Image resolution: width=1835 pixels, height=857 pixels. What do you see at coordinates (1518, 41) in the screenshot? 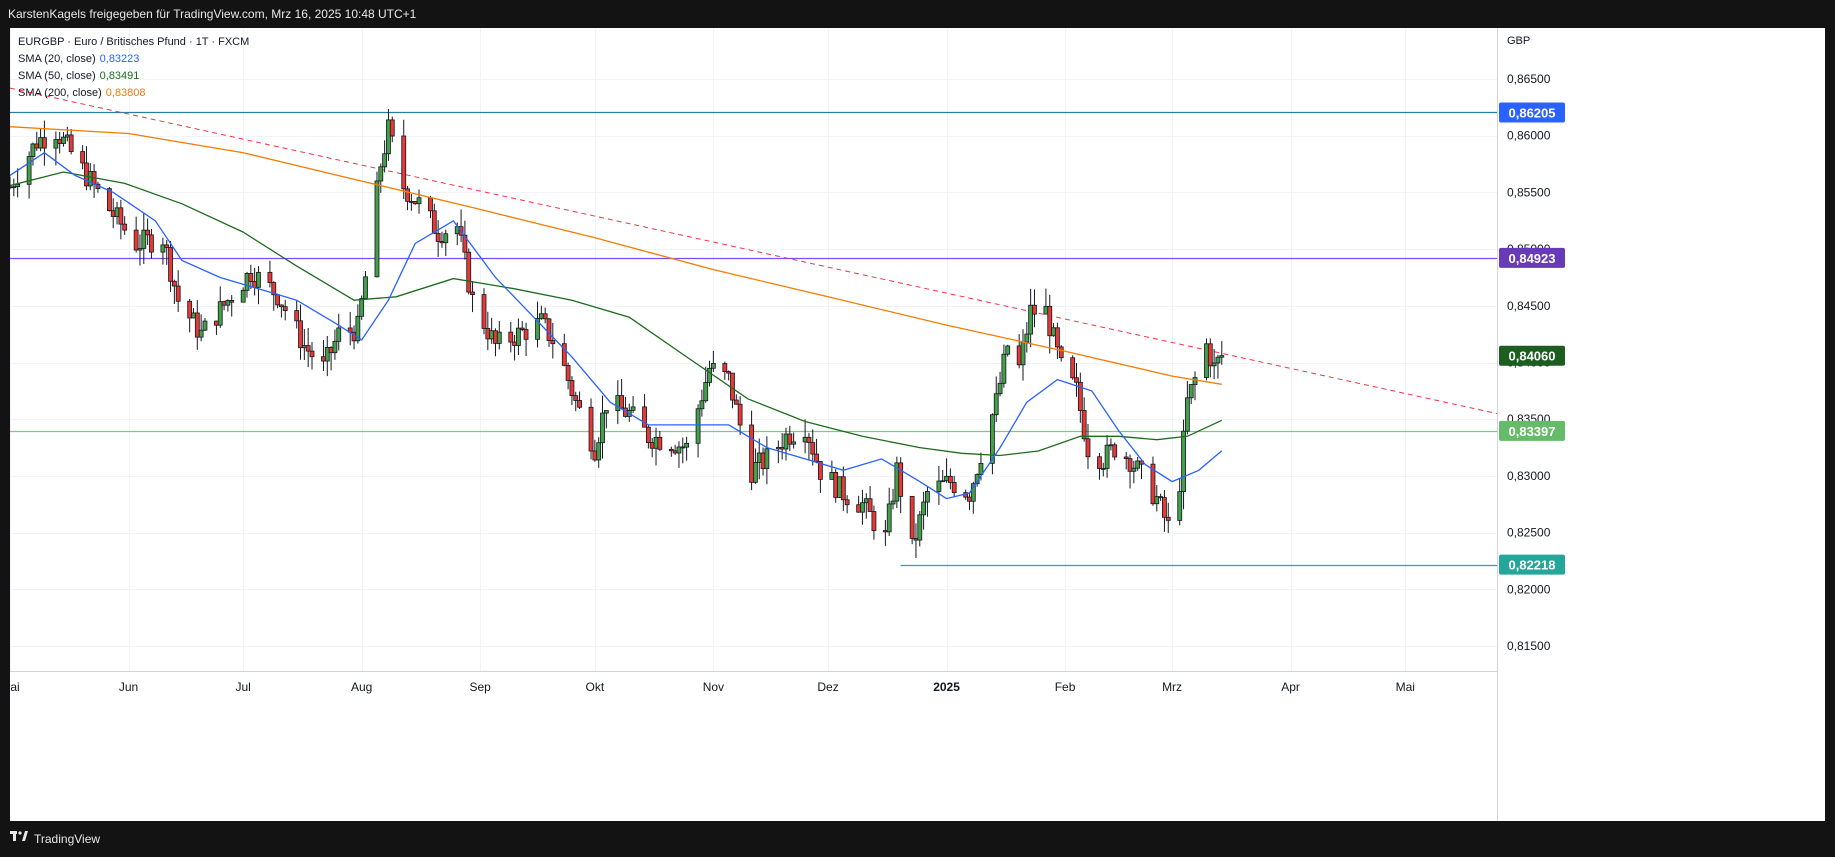
I see `currency-label: GBP` at bounding box center [1518, 41].